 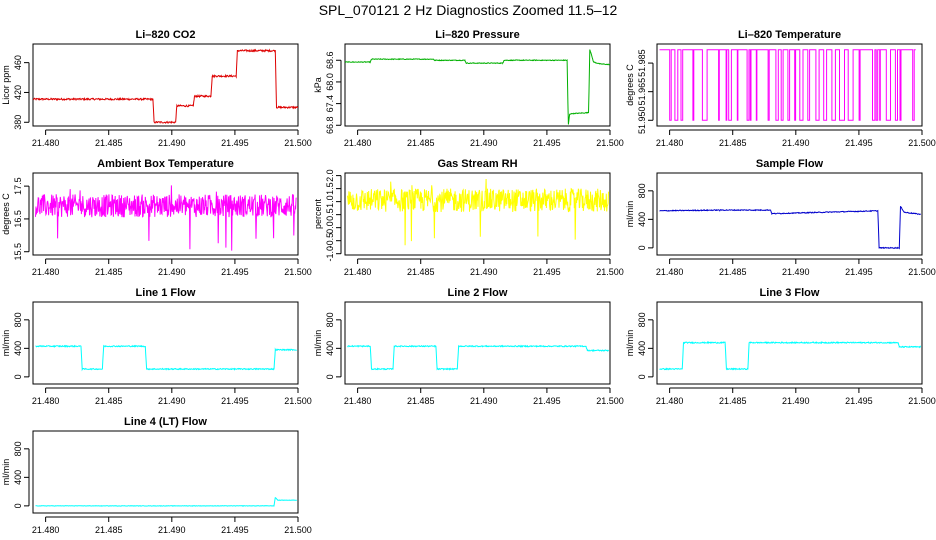 What do you see at coordinates (610, 401) in the screenshot?
I see `panel-8-xtick-label: 21.500` at bounding box center [610, 401].